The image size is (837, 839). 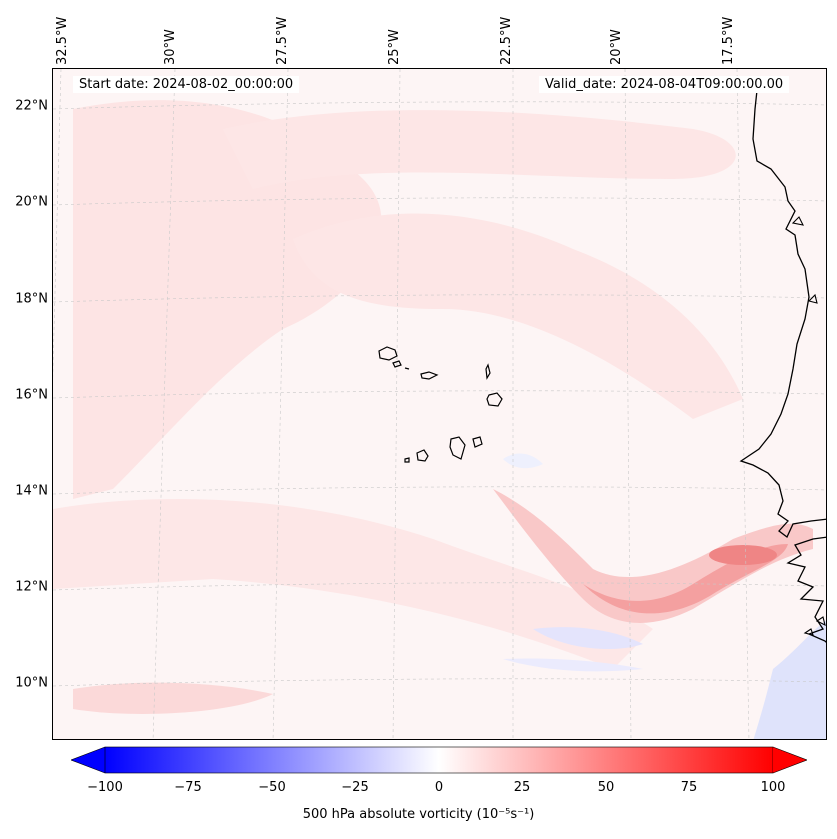 I want to click on lon-label-30w: 30°W, so click(x=170, y=47).